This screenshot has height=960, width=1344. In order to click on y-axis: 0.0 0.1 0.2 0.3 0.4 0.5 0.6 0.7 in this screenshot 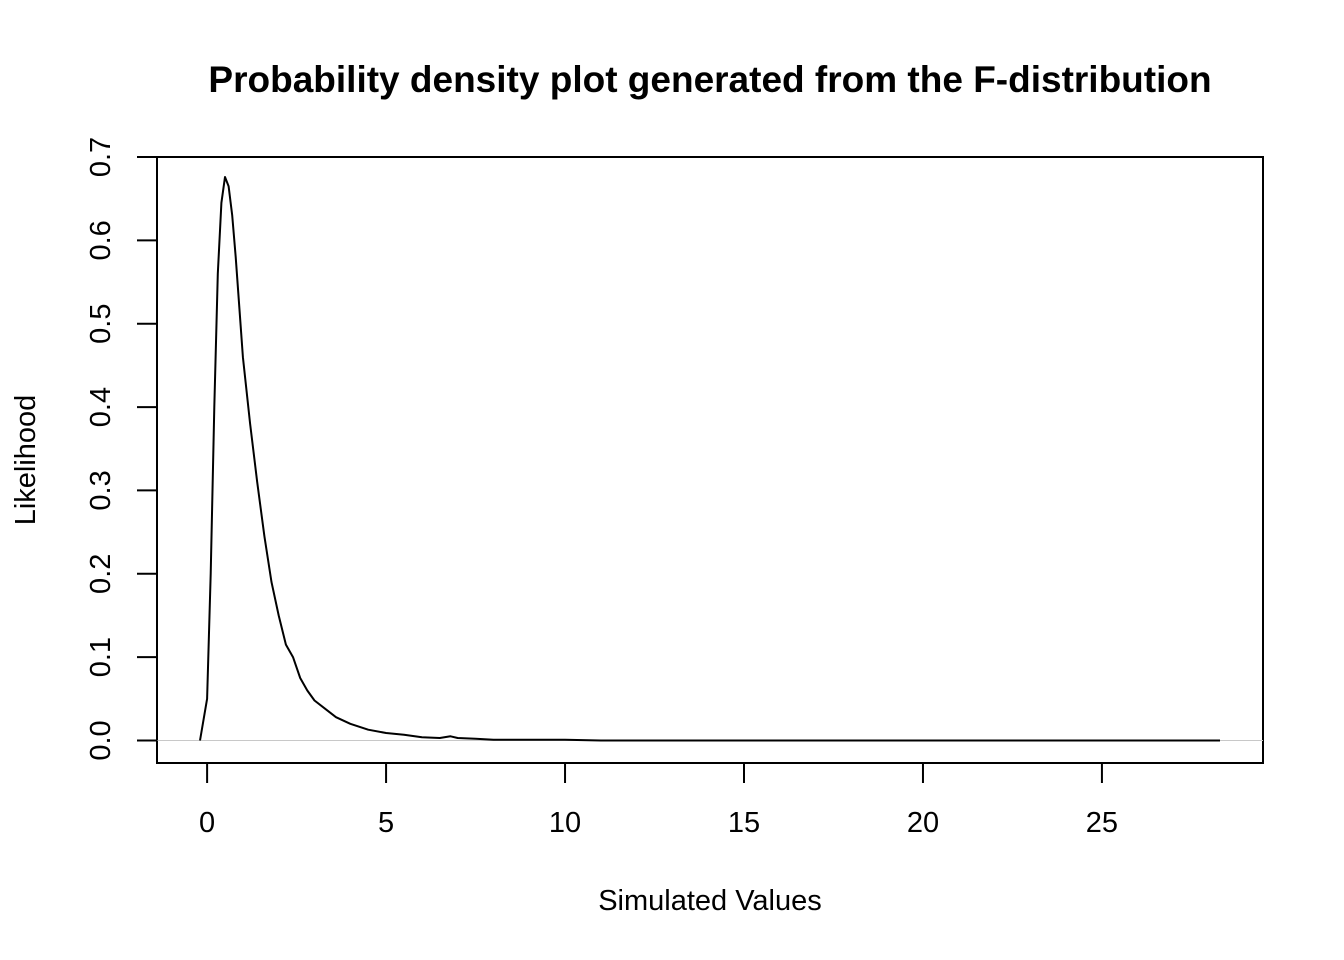, I will do `click(121, 449)`.